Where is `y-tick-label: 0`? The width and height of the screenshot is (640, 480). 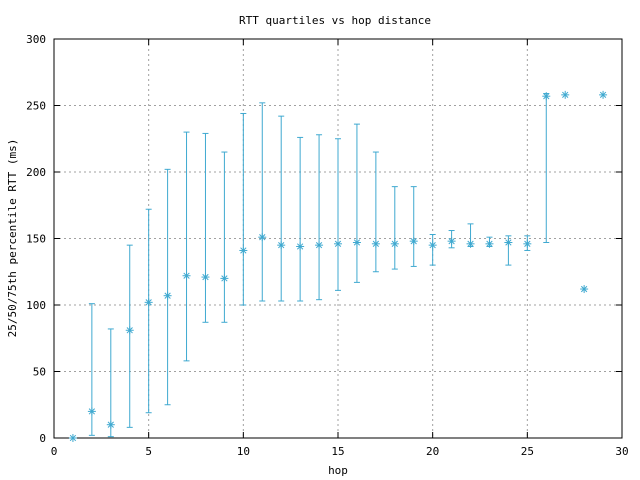
y-tick-label: 0 is located at coordinates (42, 438).